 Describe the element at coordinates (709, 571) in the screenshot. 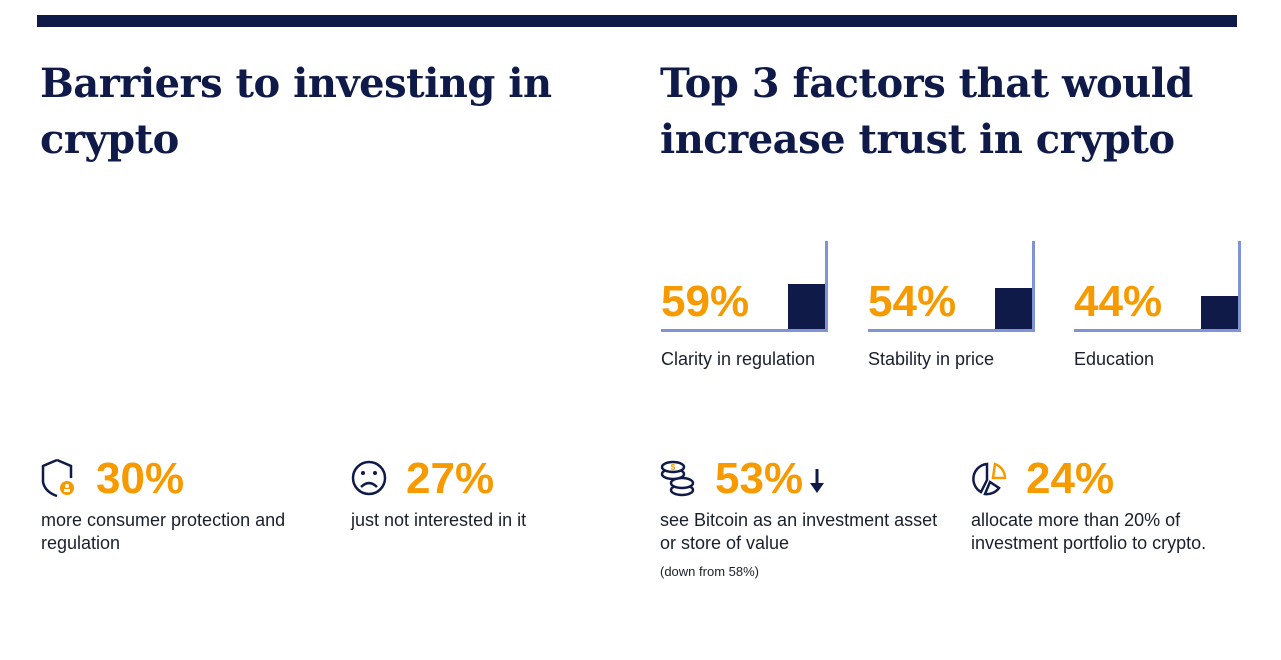

I see `stat-note: (down from 58%)` at that location.